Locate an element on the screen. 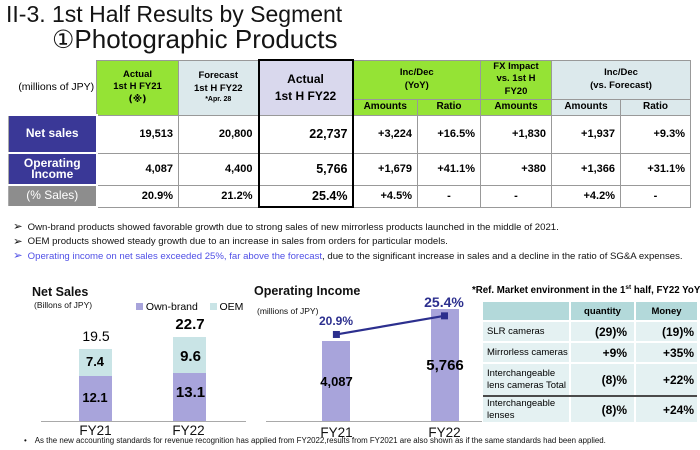 This screenshot has height=450, width=700. net-sales-fx-amount: +1,830 is located at coordinates (516, 134).